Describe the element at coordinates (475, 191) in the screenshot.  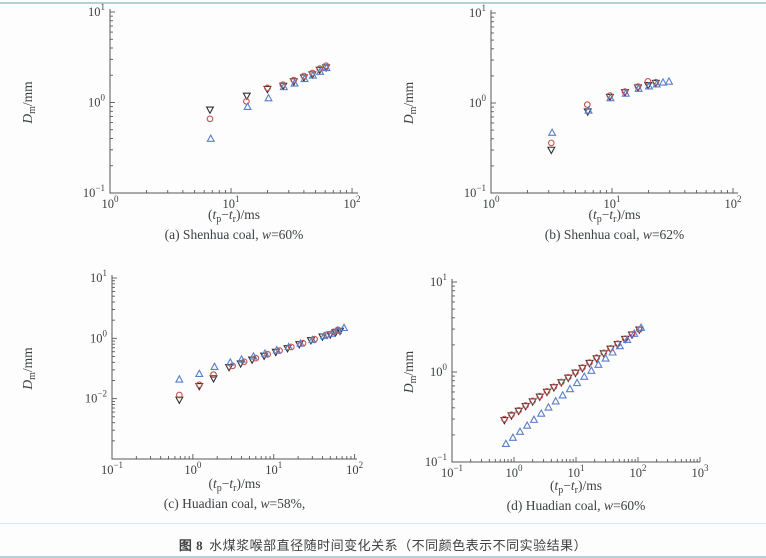
I see `y-tick-label: 10⁻¹` at that location.